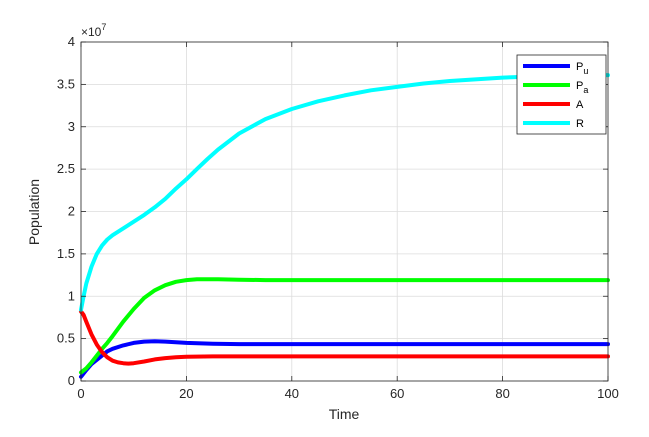  I want to click on series-line-a, so click(344, 337).